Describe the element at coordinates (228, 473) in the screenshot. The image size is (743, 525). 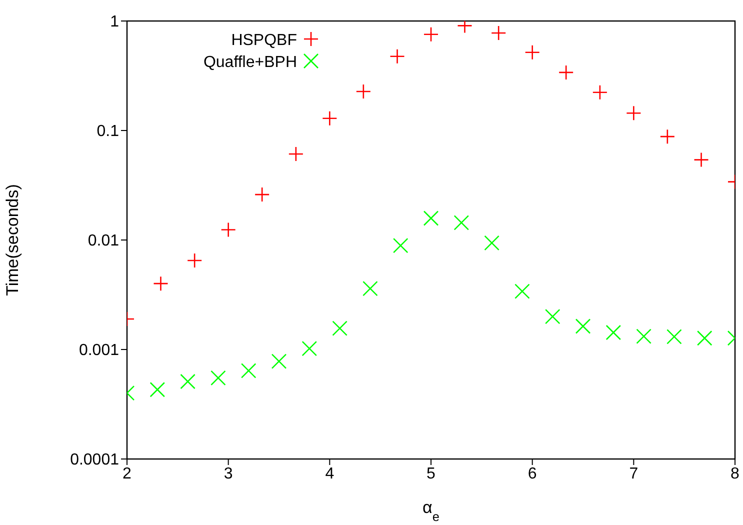
I see `x-tick-label: 3` at that location.